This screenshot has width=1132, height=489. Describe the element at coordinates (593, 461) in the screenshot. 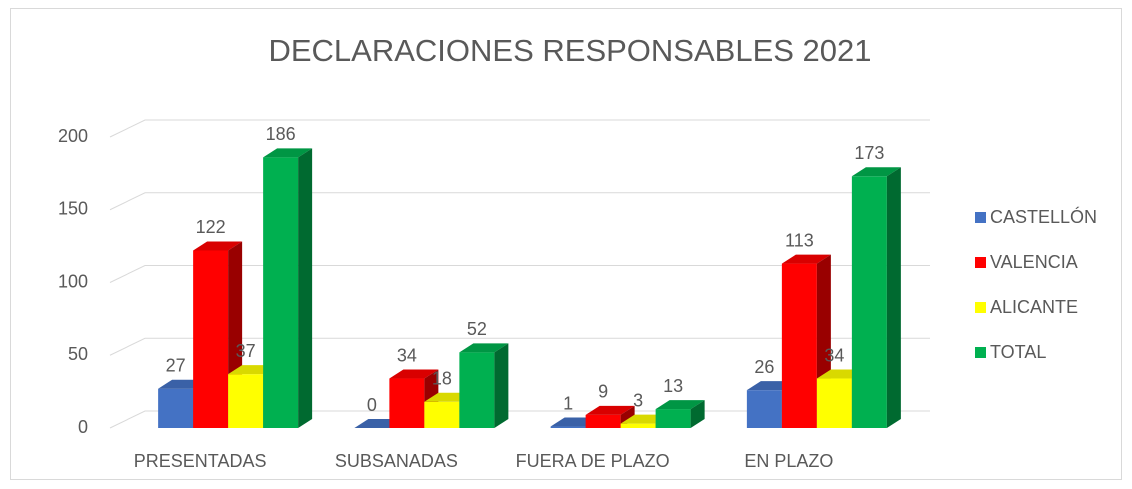

I see `x-tick-label: FUERA DE PLAZO` at that location.